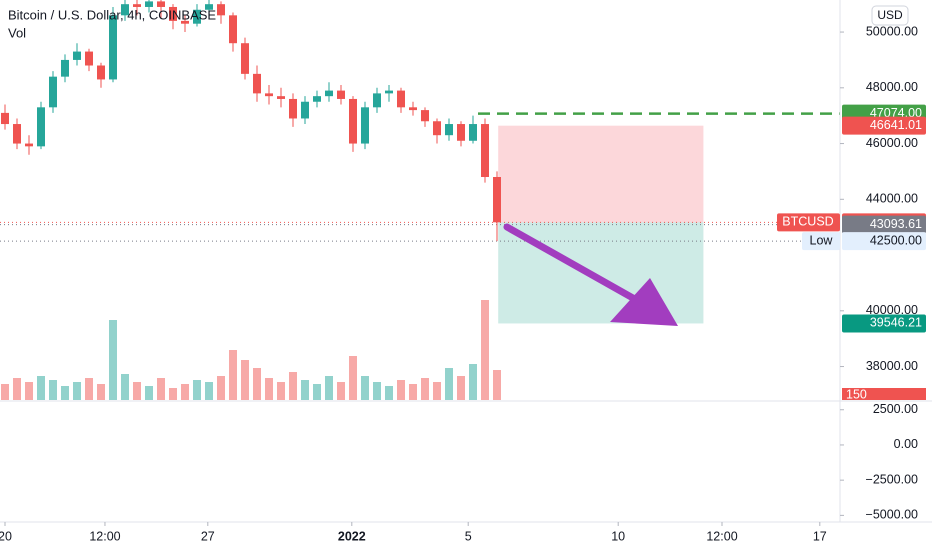 The width and height of the screenshot is (932, 555). What do you see at coordinates (892, 515) in the screenshot?
I see `indicator-tick-label: −5000.00` at bounding box center [892, 515].